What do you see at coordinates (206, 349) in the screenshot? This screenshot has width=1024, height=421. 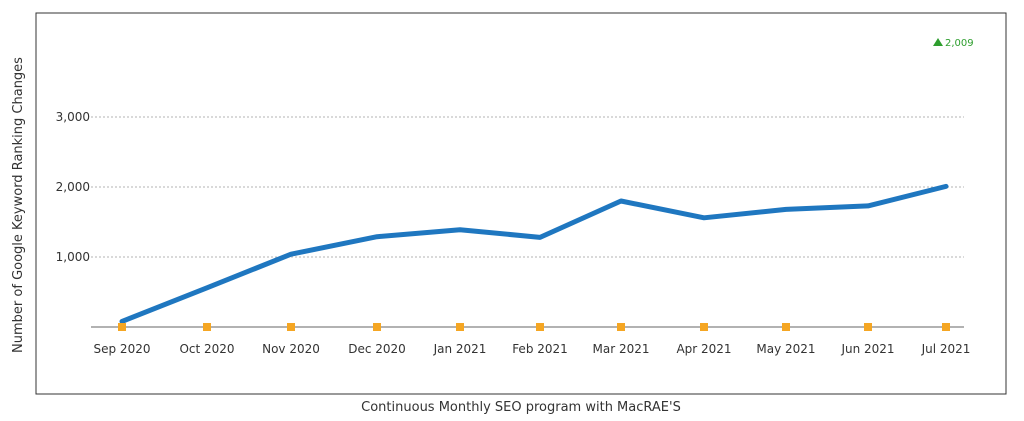 I see `x-tick-label: Oct 2020` at bounding box center [206, 349].